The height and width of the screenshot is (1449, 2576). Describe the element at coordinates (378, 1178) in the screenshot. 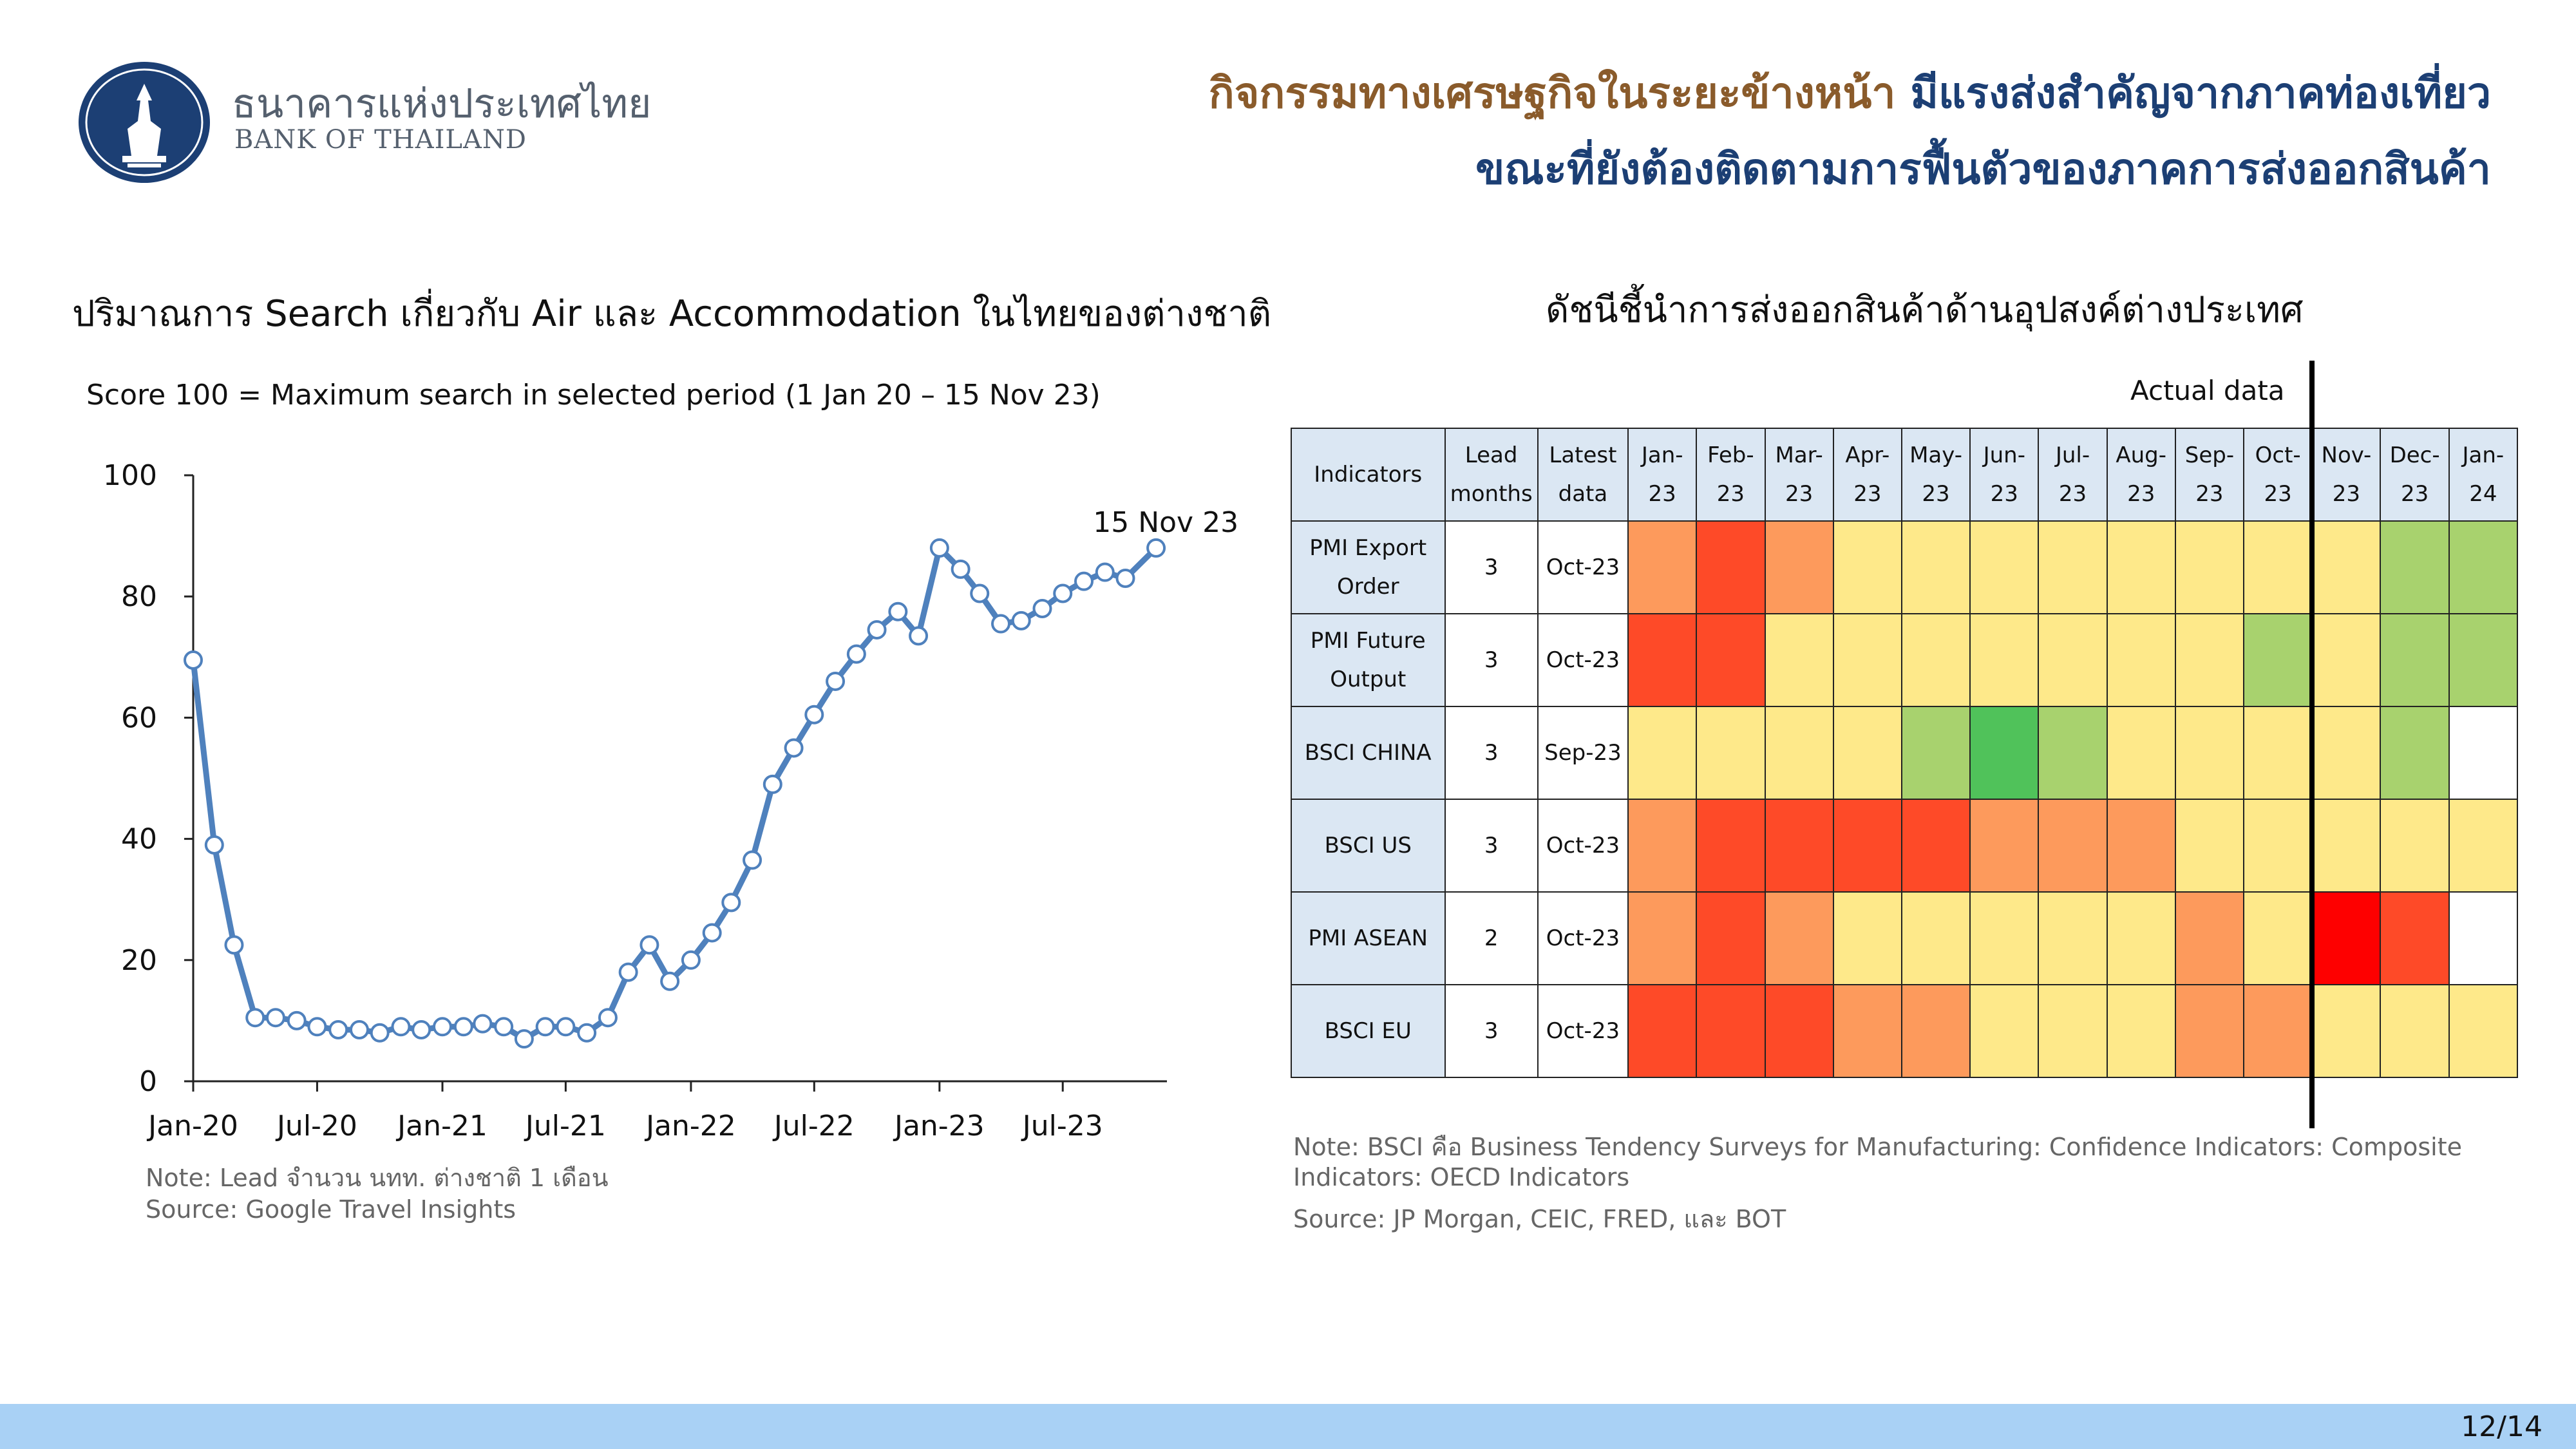

I see `line-chart-note: Note: Lead จำนวน นทท. ต่างชาติ 1 เดือน` at that location.